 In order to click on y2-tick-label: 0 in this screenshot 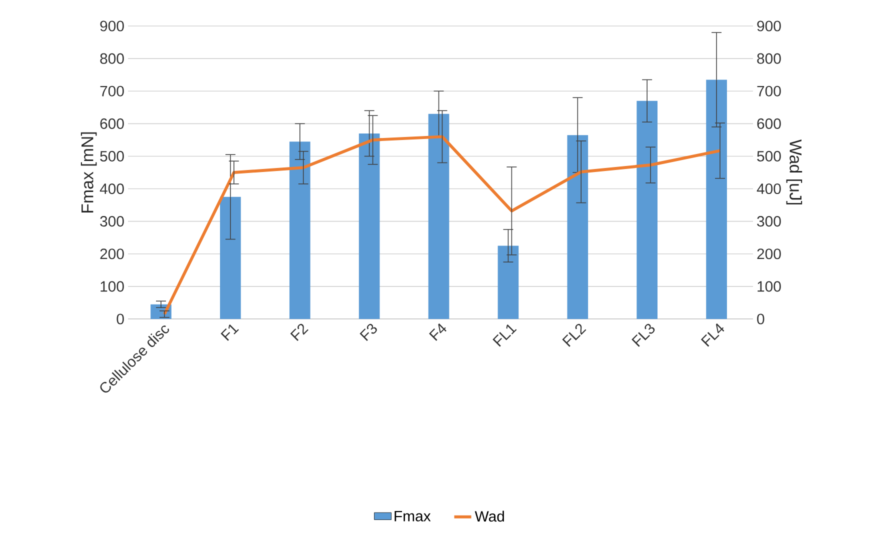, I will do `click(760, 319)`.